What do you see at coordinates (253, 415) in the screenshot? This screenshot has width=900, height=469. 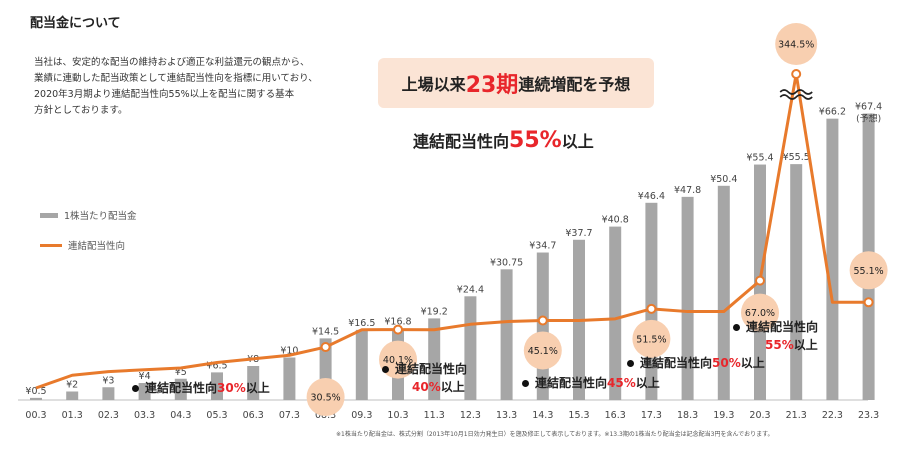 I see `x-tick-label: 06.3` at bounding box center [253, 415].